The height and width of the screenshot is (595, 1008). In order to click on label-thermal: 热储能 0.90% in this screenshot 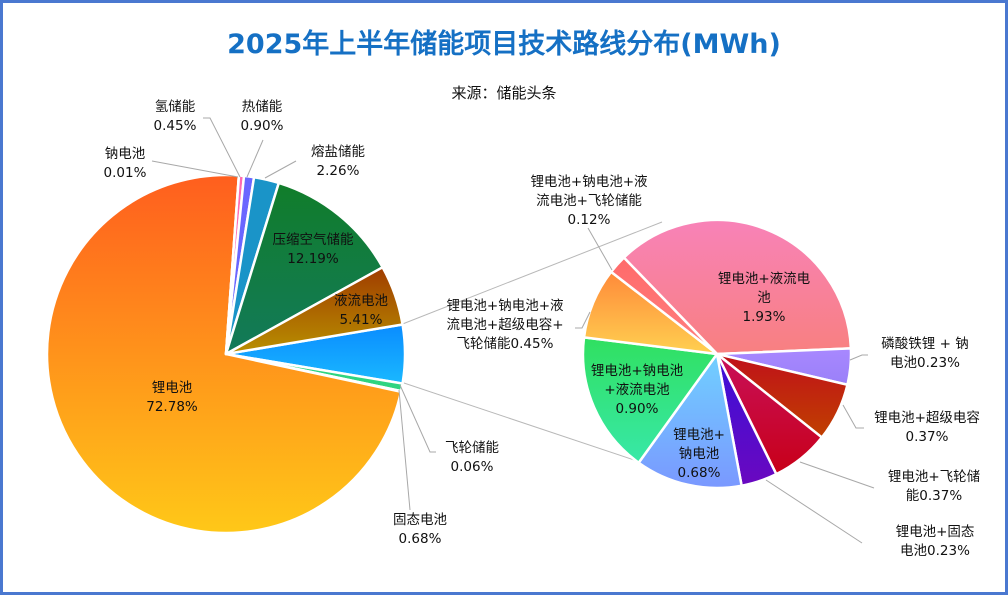, I will do `click(262, 116)`.